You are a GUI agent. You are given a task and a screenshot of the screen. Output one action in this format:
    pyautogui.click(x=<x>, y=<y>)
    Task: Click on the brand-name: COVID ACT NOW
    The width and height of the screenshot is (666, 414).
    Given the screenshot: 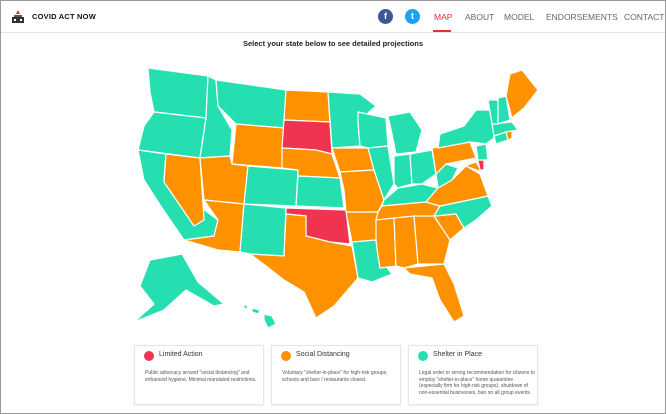 What is the action you would take?
    pyautogui.click(x=64, y=16)
    